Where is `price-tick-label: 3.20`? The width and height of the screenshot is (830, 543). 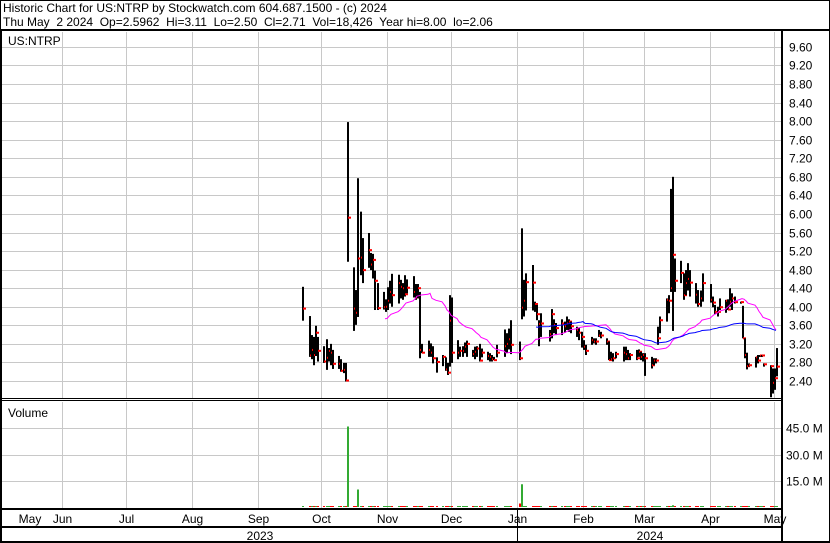
price-tick-label: 3.20 is located at coordinates (801, 345).